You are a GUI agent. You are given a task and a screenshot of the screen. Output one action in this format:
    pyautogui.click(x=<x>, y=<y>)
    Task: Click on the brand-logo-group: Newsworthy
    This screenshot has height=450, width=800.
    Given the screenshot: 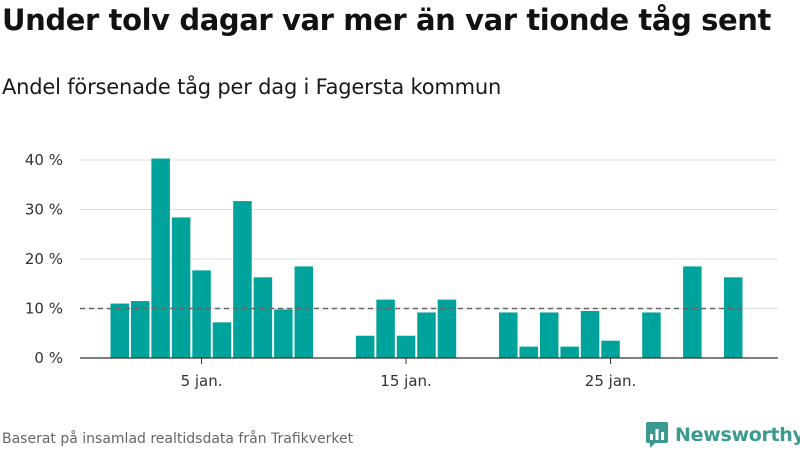 What is the action you would take?
    pyautogui.click(x=722, y=435)
    